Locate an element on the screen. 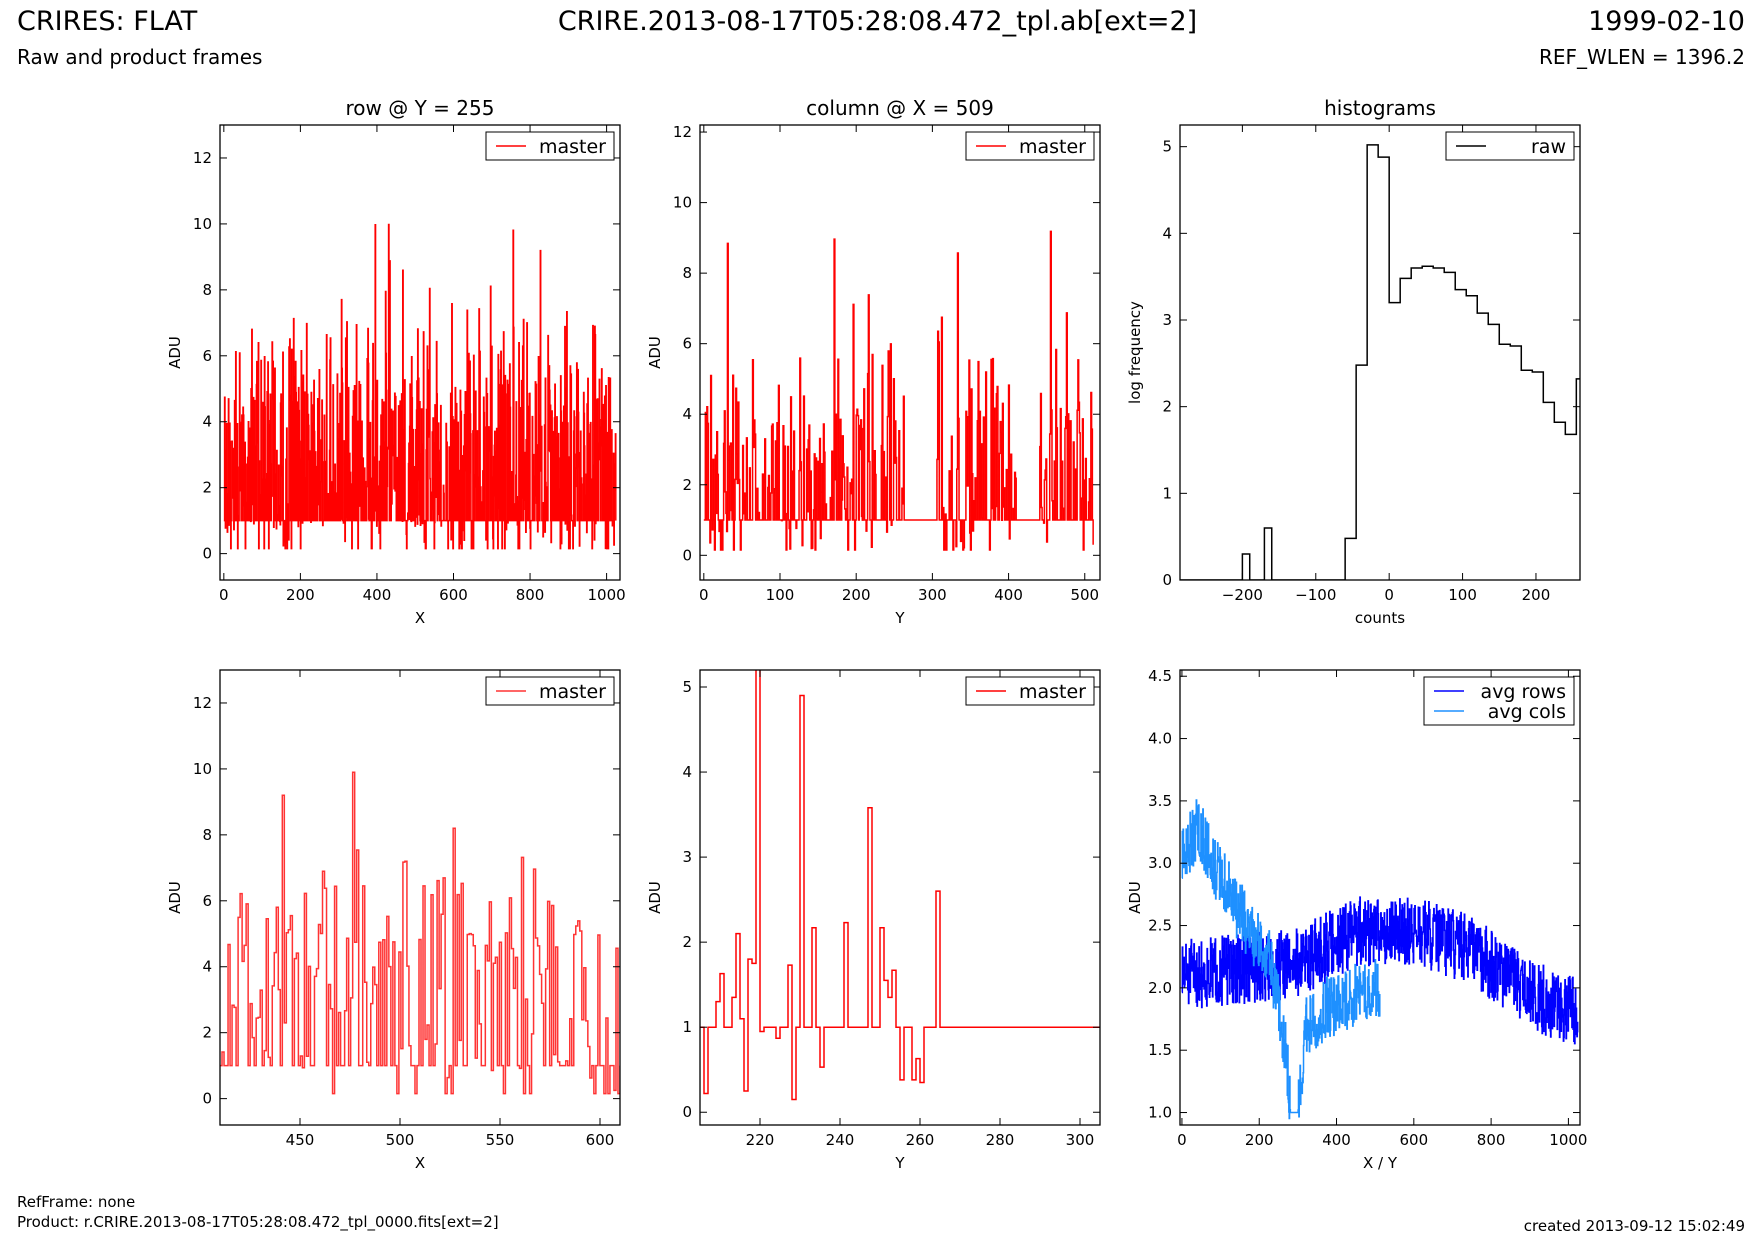  x-tick-label: 240 is located at coordinates (840, 1140).